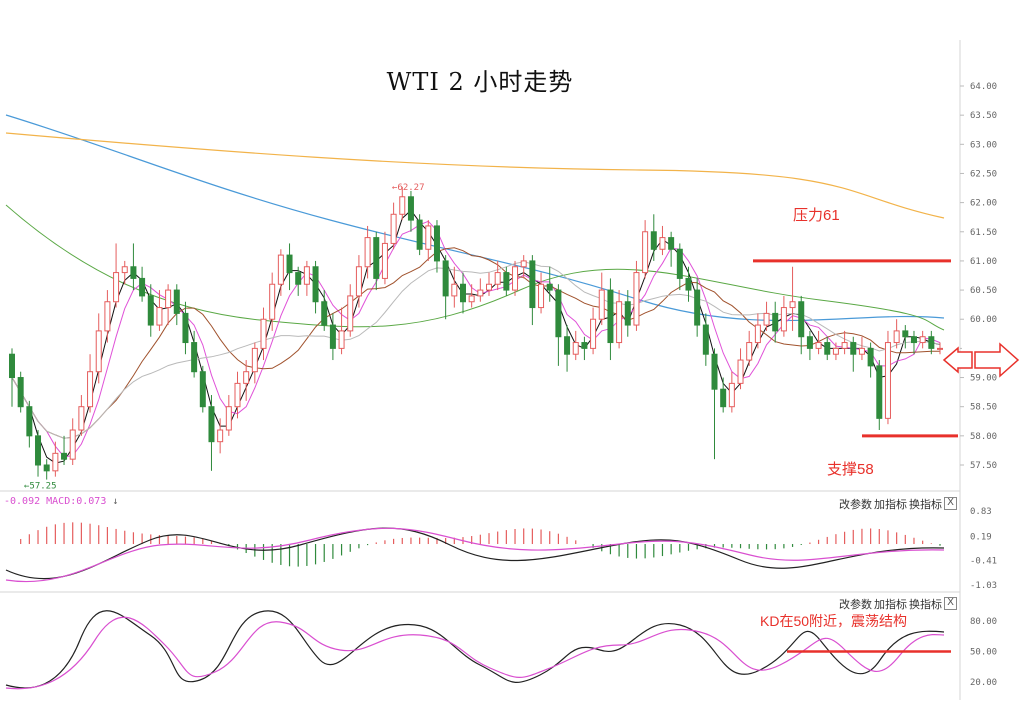 This screenshot has height=707, width=1024. What do you see at coordinates (983, 622) in the screenshot?
I see `kd-tick-label: 80.00` at bounding box center [983, 622].